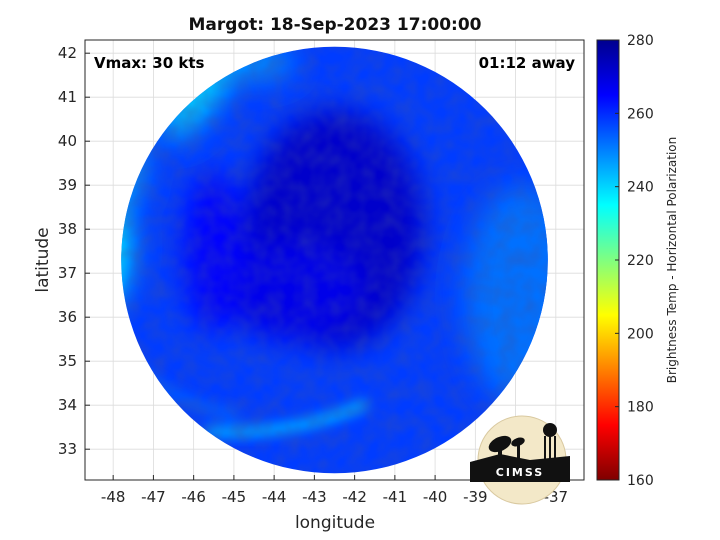  Describe the element at coordinates (234, 497) in the screenshot. I see `x-tick-label: -45` at that location.